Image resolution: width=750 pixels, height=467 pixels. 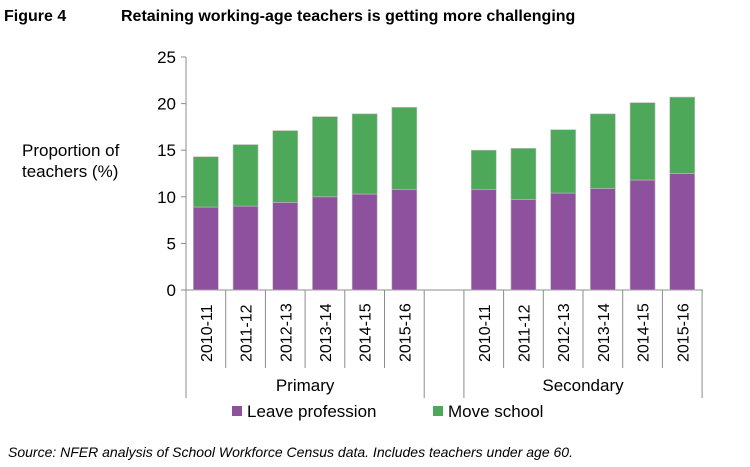 I want to click on group-label: Primary, so click(x=305, y=385).